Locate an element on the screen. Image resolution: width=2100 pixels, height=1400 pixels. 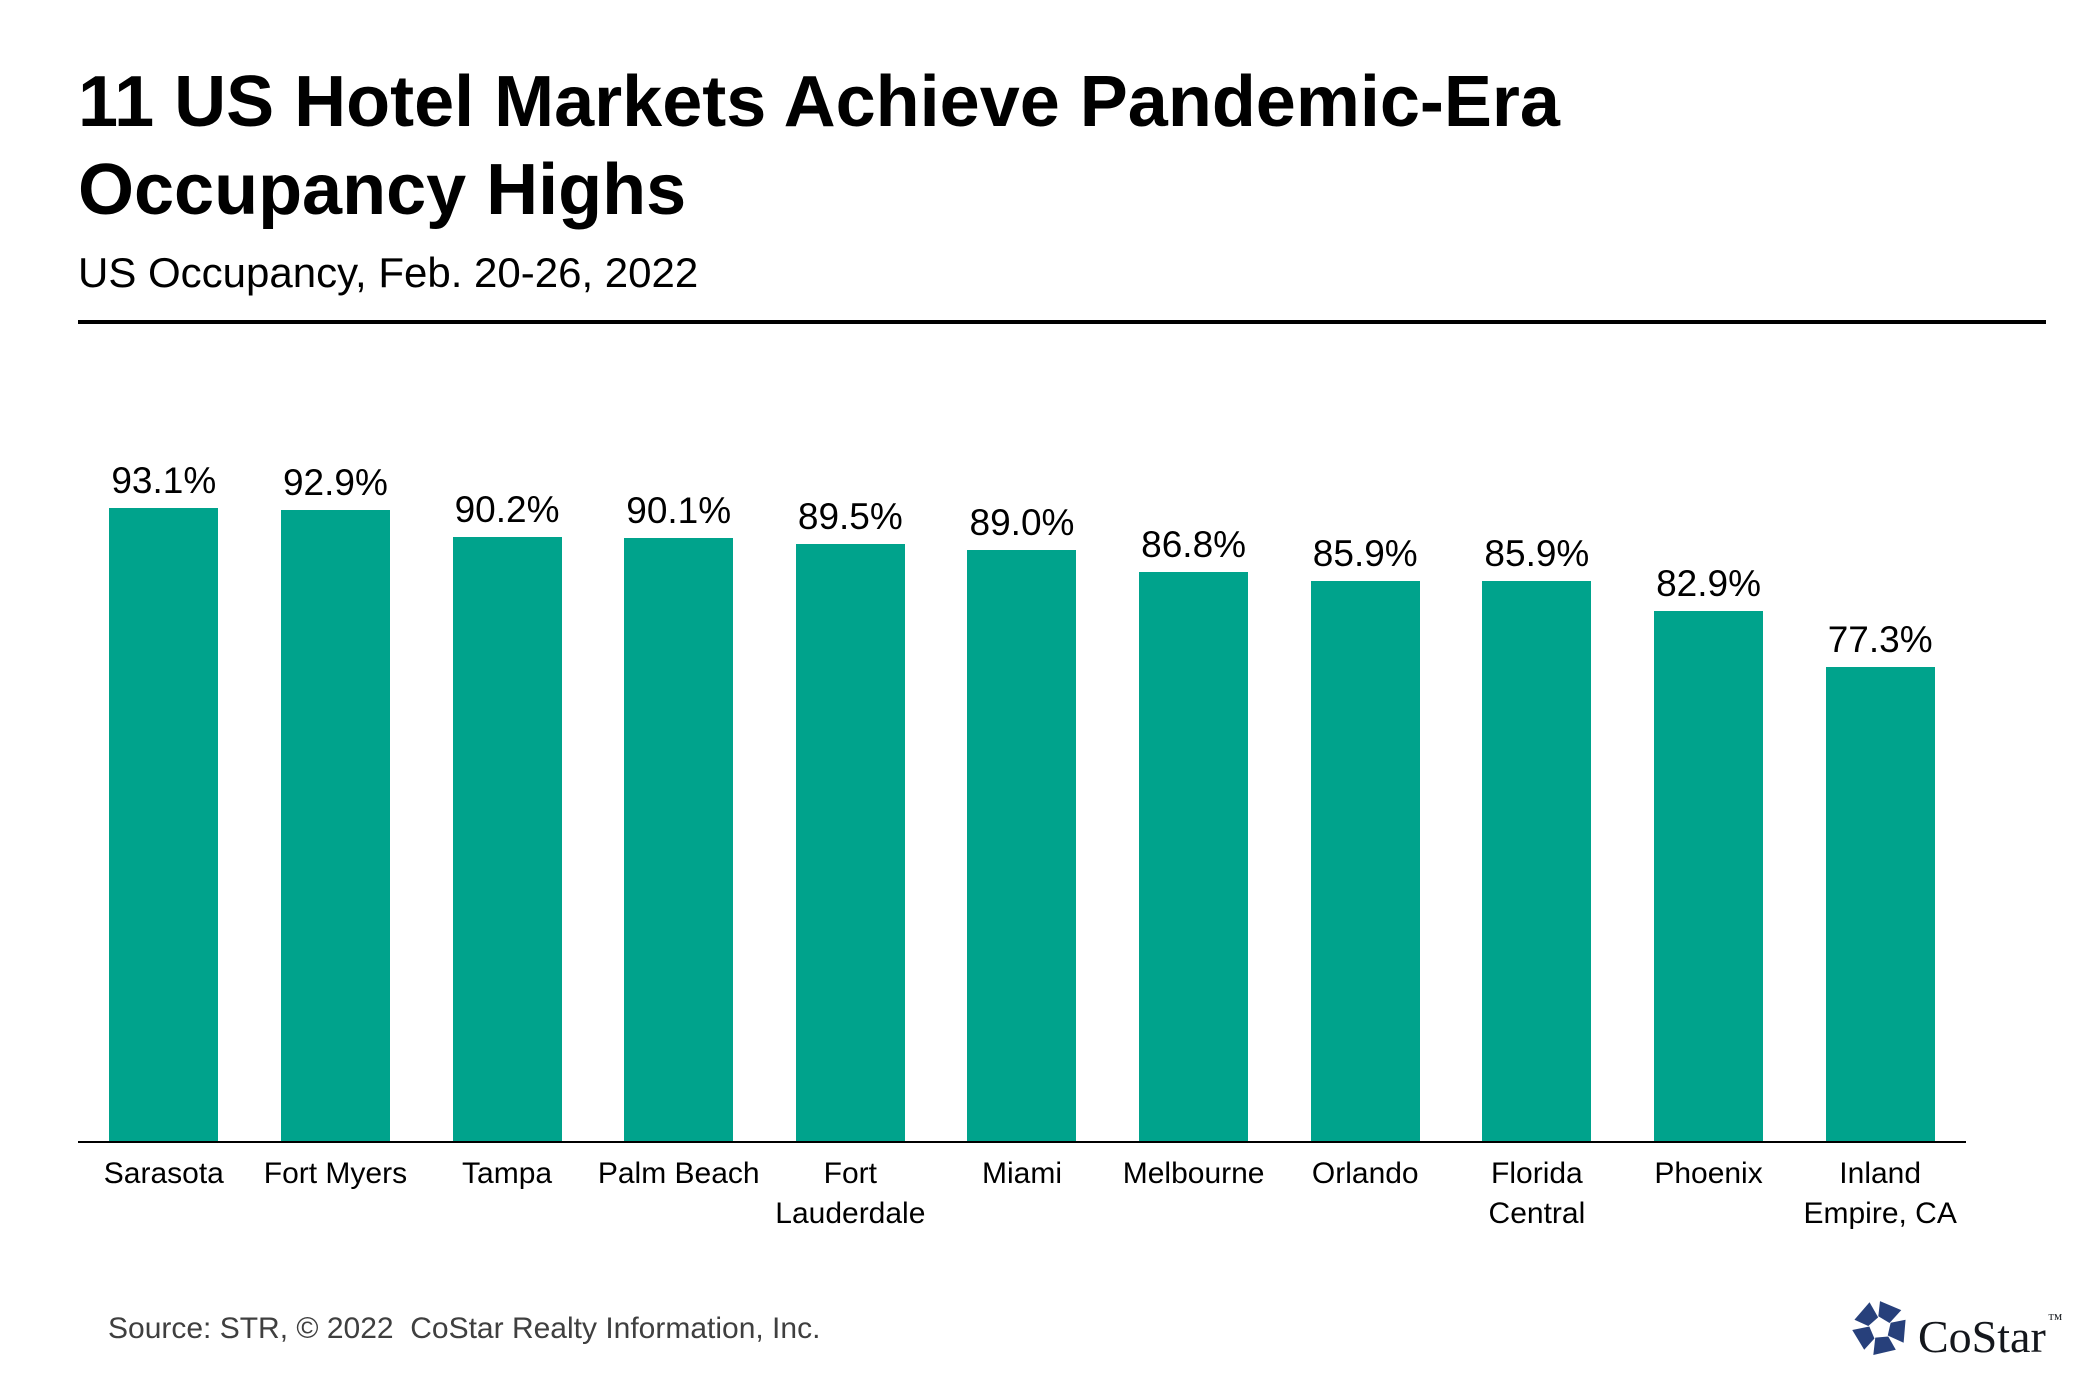
x-axis-label: Sarasota is located at coordinates (163, 1173).